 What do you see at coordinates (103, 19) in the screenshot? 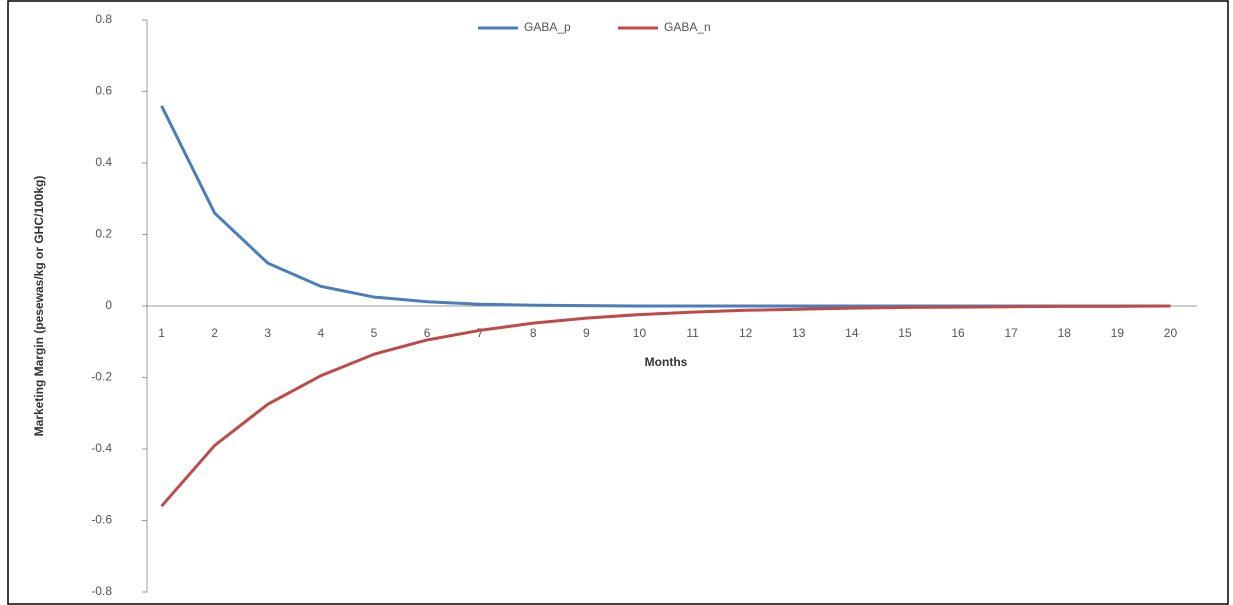
I see `y-tick-label: 0.8` at bounding box center [103, 19].